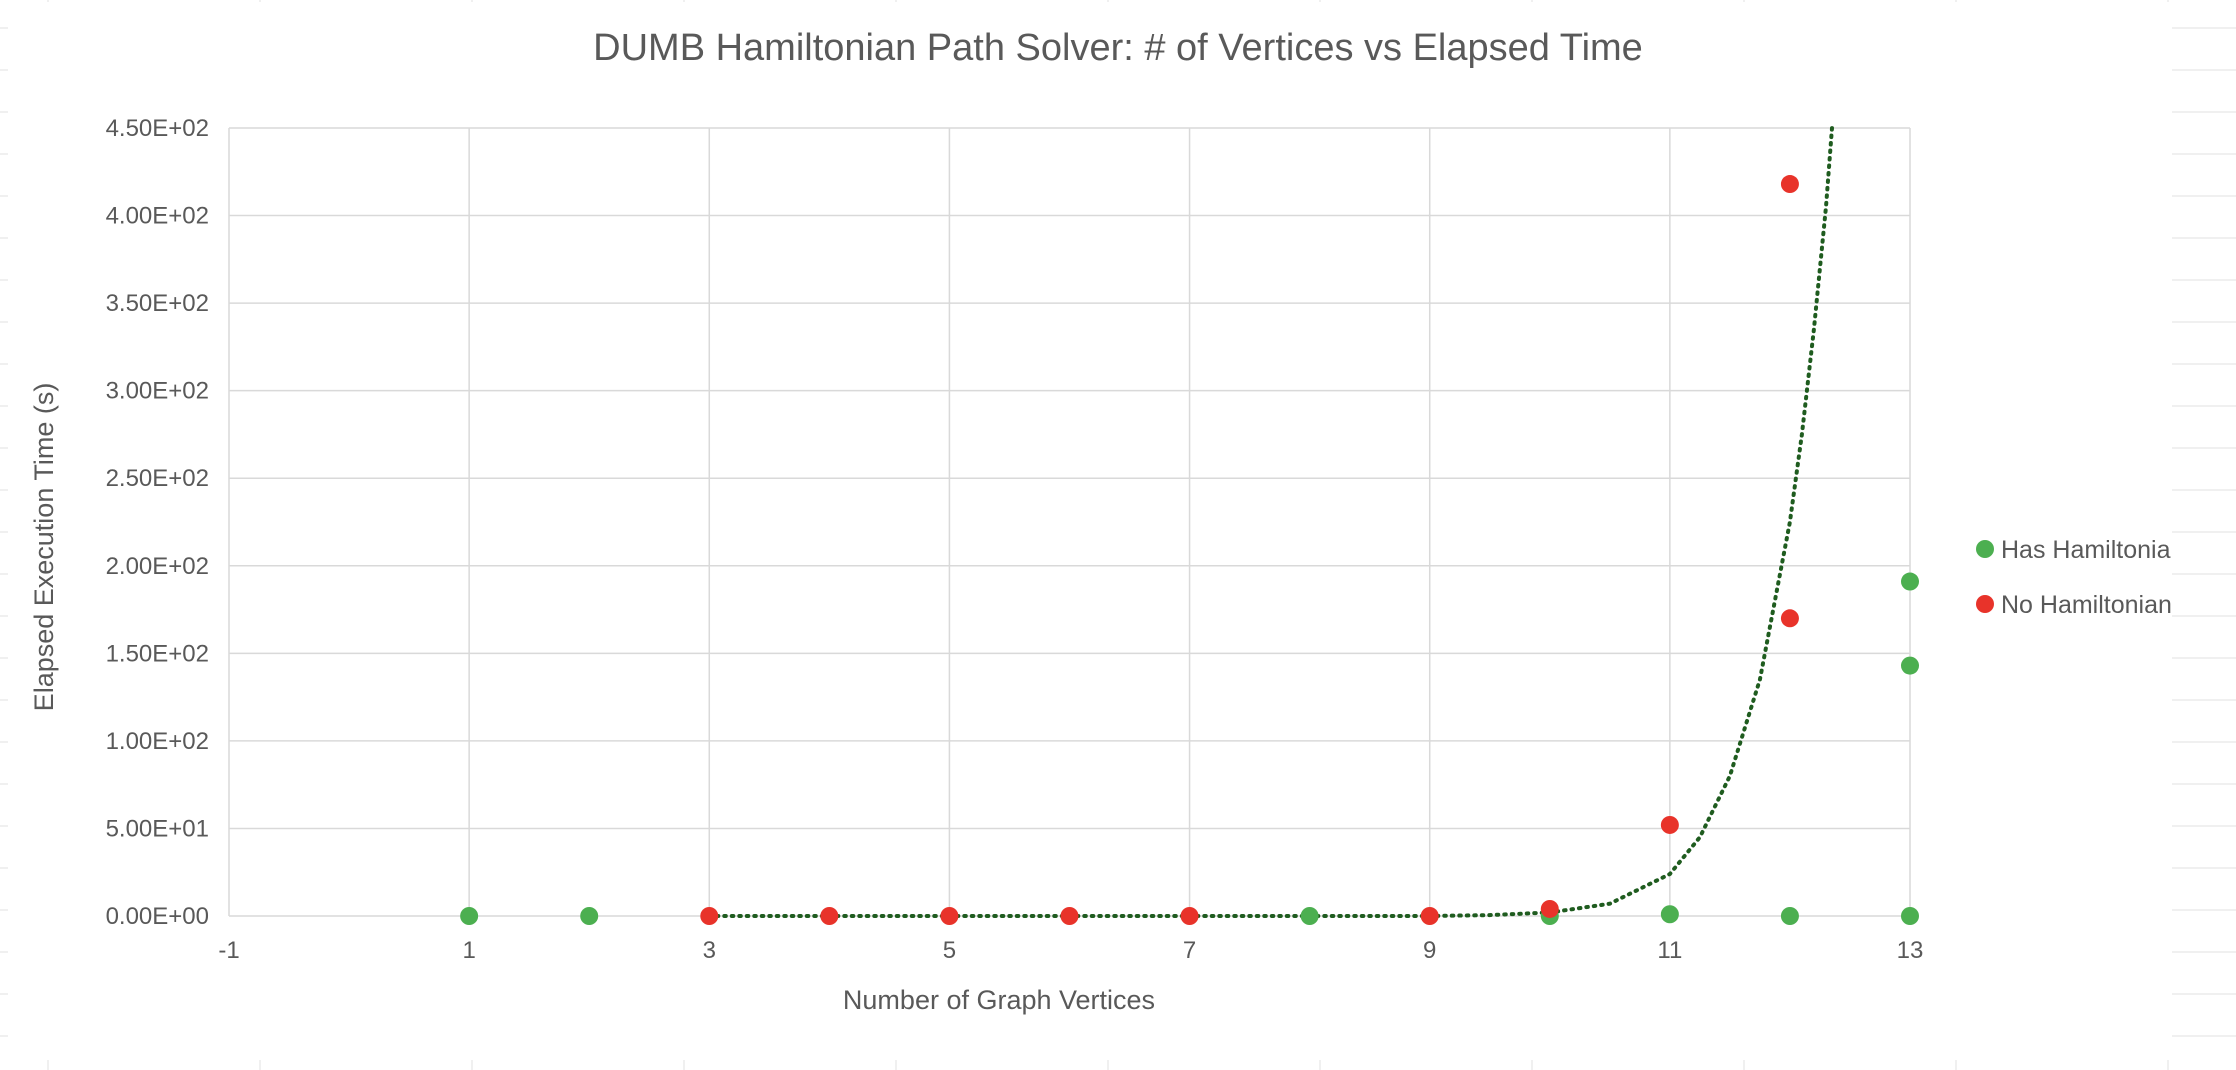  I want to click on x-axis-ticks: -1 1 3 5 7 9 11 13, so click(1070, 950).